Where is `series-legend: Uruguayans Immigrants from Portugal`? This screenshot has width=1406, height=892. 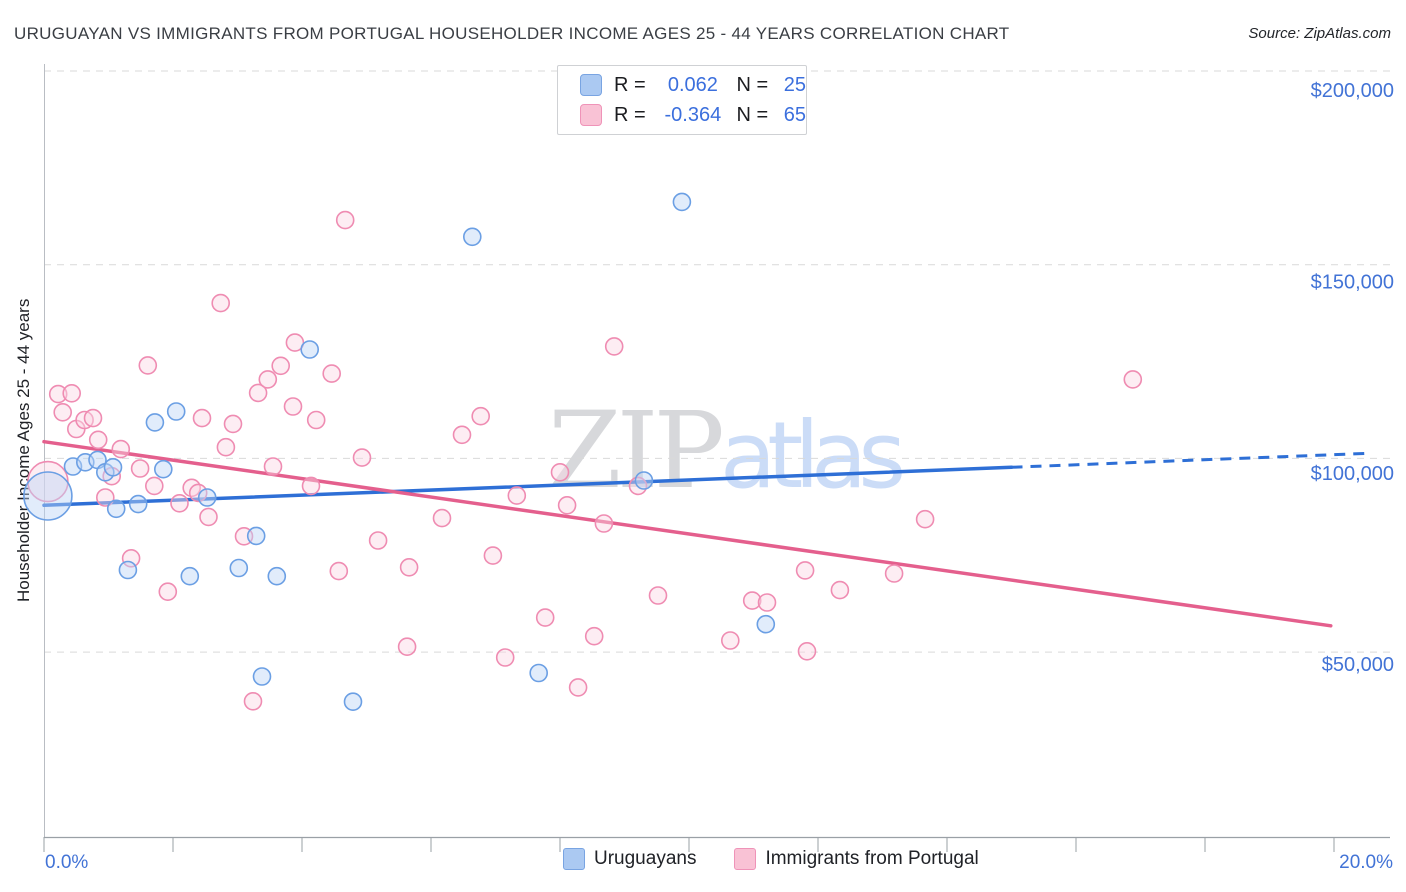
series-legend: Uruguayans Immigrants from Portugal is located at coordinates (771, 859).